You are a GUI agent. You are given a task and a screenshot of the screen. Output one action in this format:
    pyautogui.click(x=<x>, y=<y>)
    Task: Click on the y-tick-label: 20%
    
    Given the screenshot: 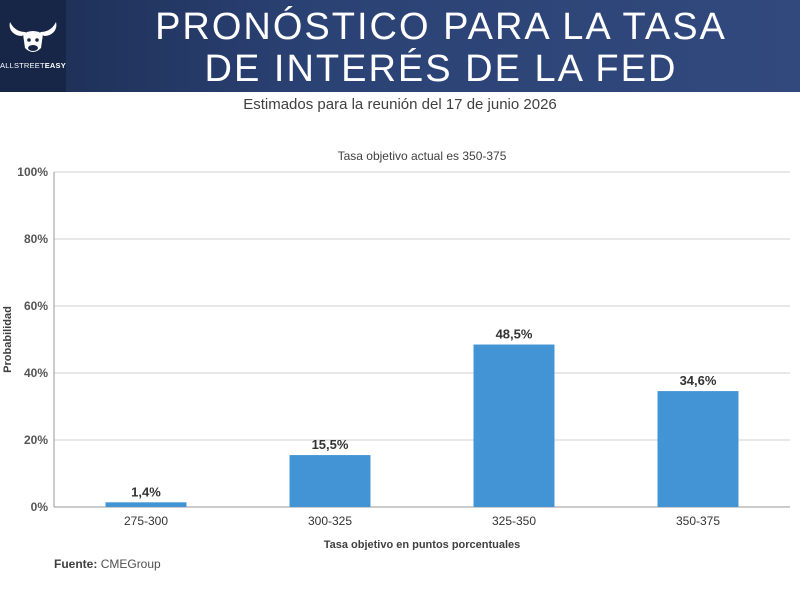 What is the action you would take?
    pyautogui.click(x=36, y=440)
    